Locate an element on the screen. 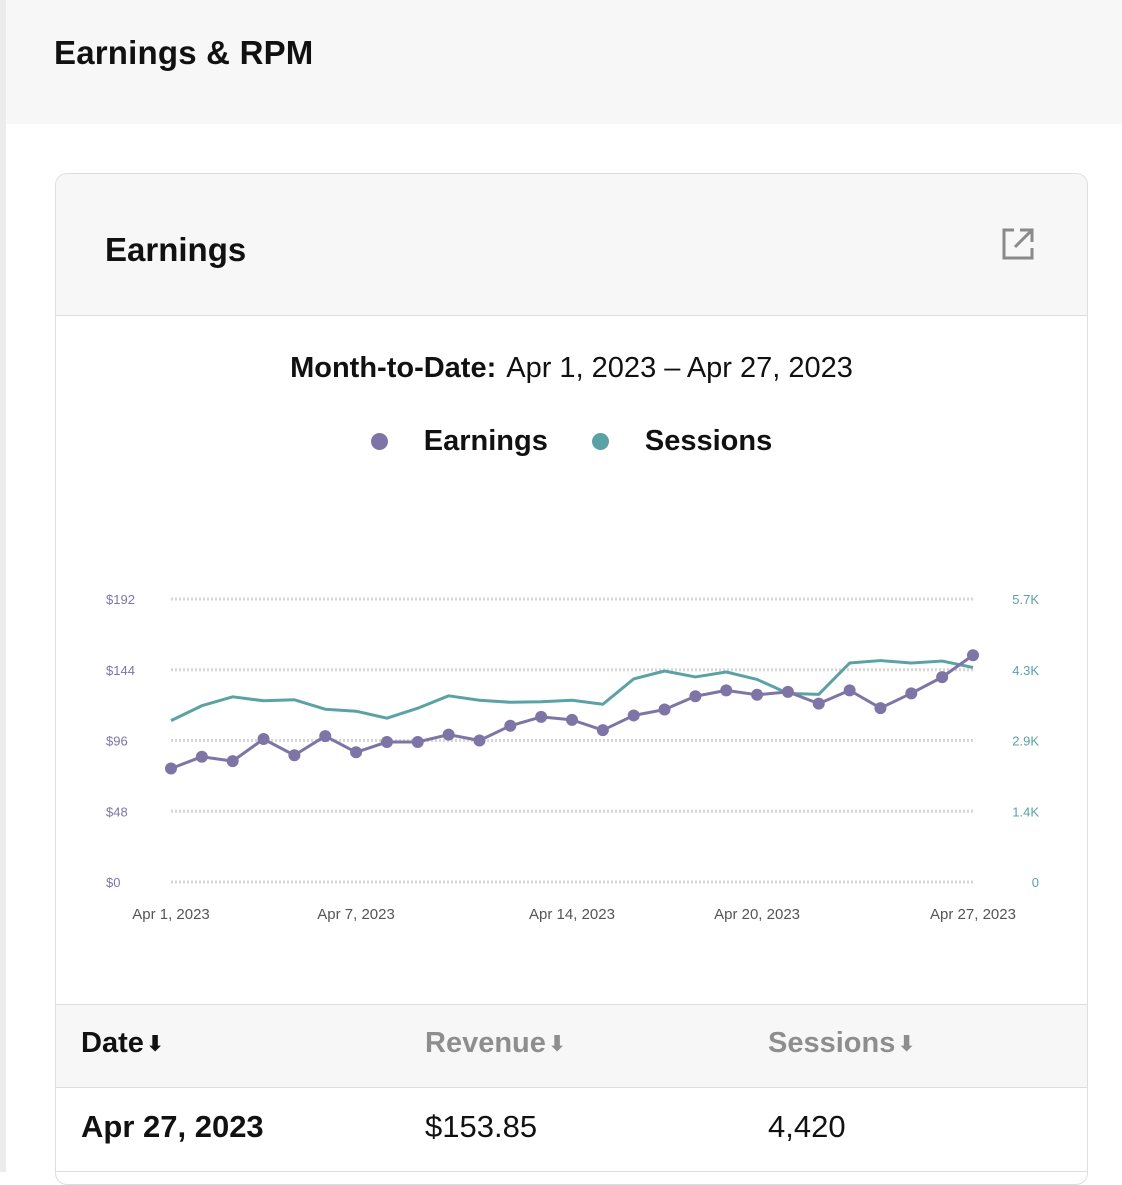  cell-sessions: 4,420 is located at coordinates (807, 1126).